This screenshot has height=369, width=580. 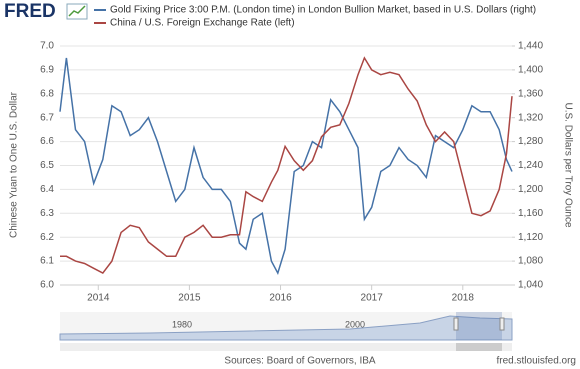 What do you see at coordinates (47, 261) in the screenshot?
I see `y-tick-label: 6.1` at bounding box center [47, 261].